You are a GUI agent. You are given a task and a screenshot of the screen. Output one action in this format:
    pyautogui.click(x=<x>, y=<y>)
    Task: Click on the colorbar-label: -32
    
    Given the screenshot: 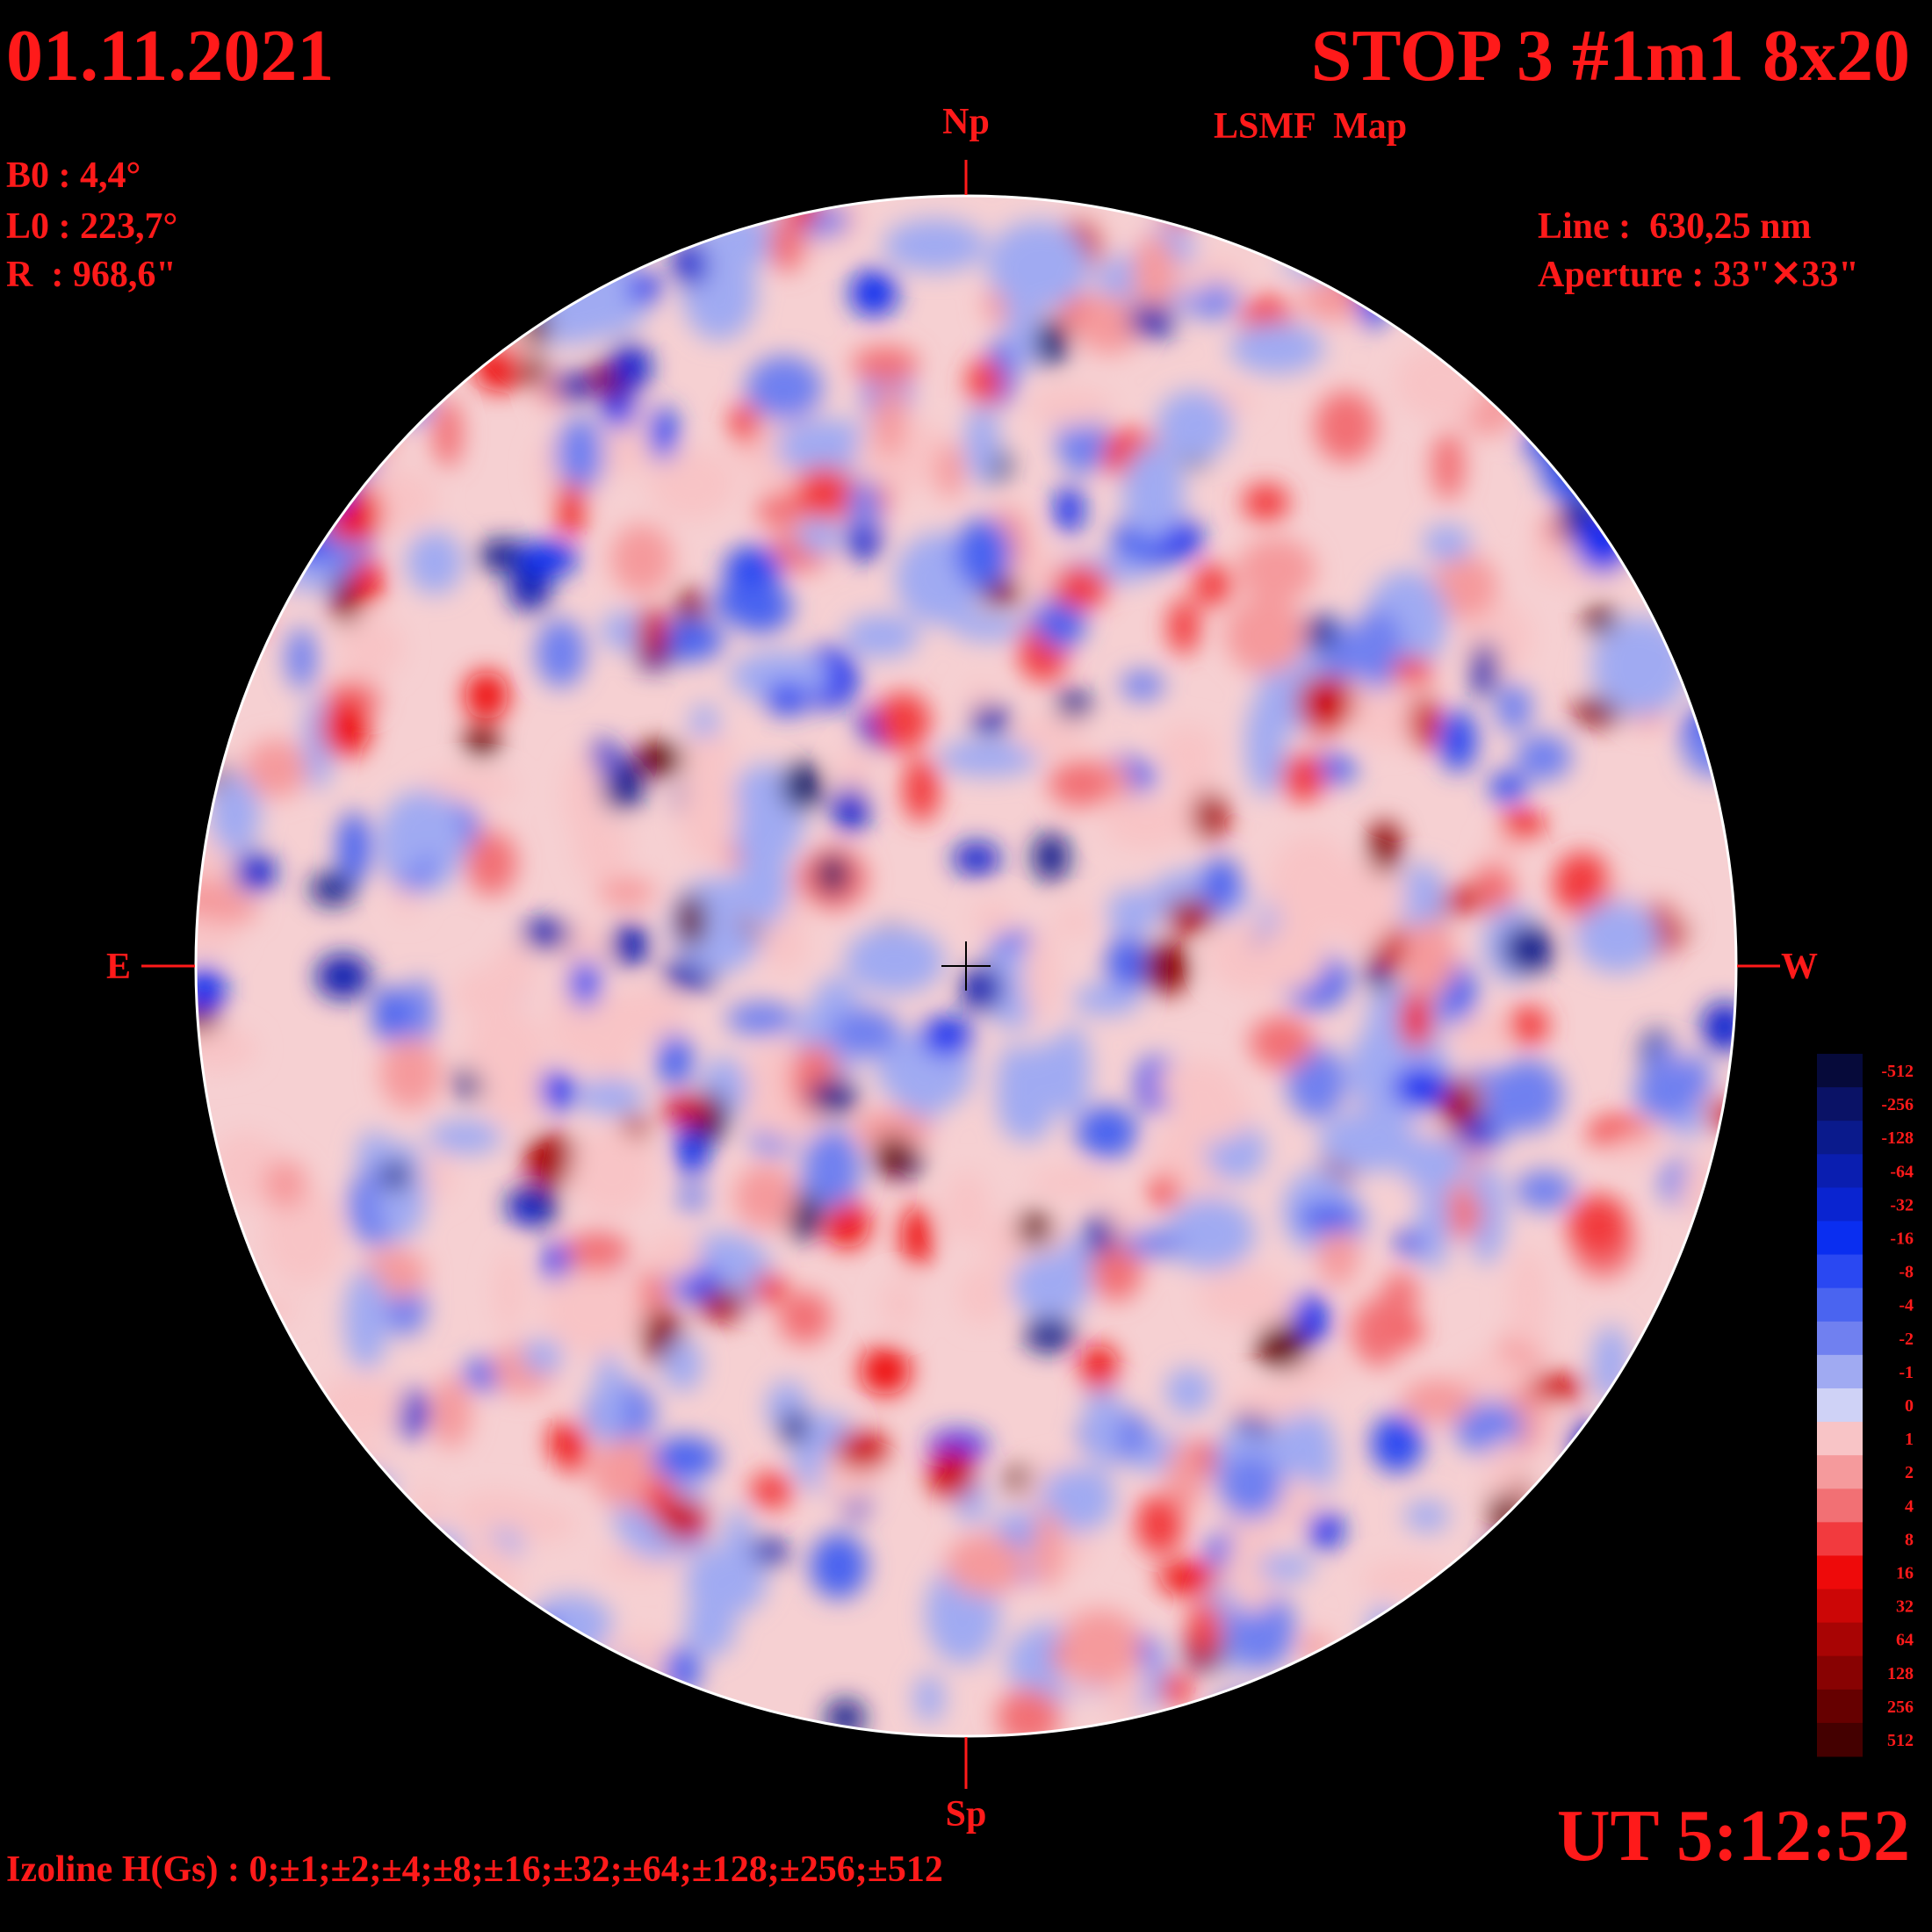 What is the action you would take?
    pyautogui.click(x=1902, y=1205)
    